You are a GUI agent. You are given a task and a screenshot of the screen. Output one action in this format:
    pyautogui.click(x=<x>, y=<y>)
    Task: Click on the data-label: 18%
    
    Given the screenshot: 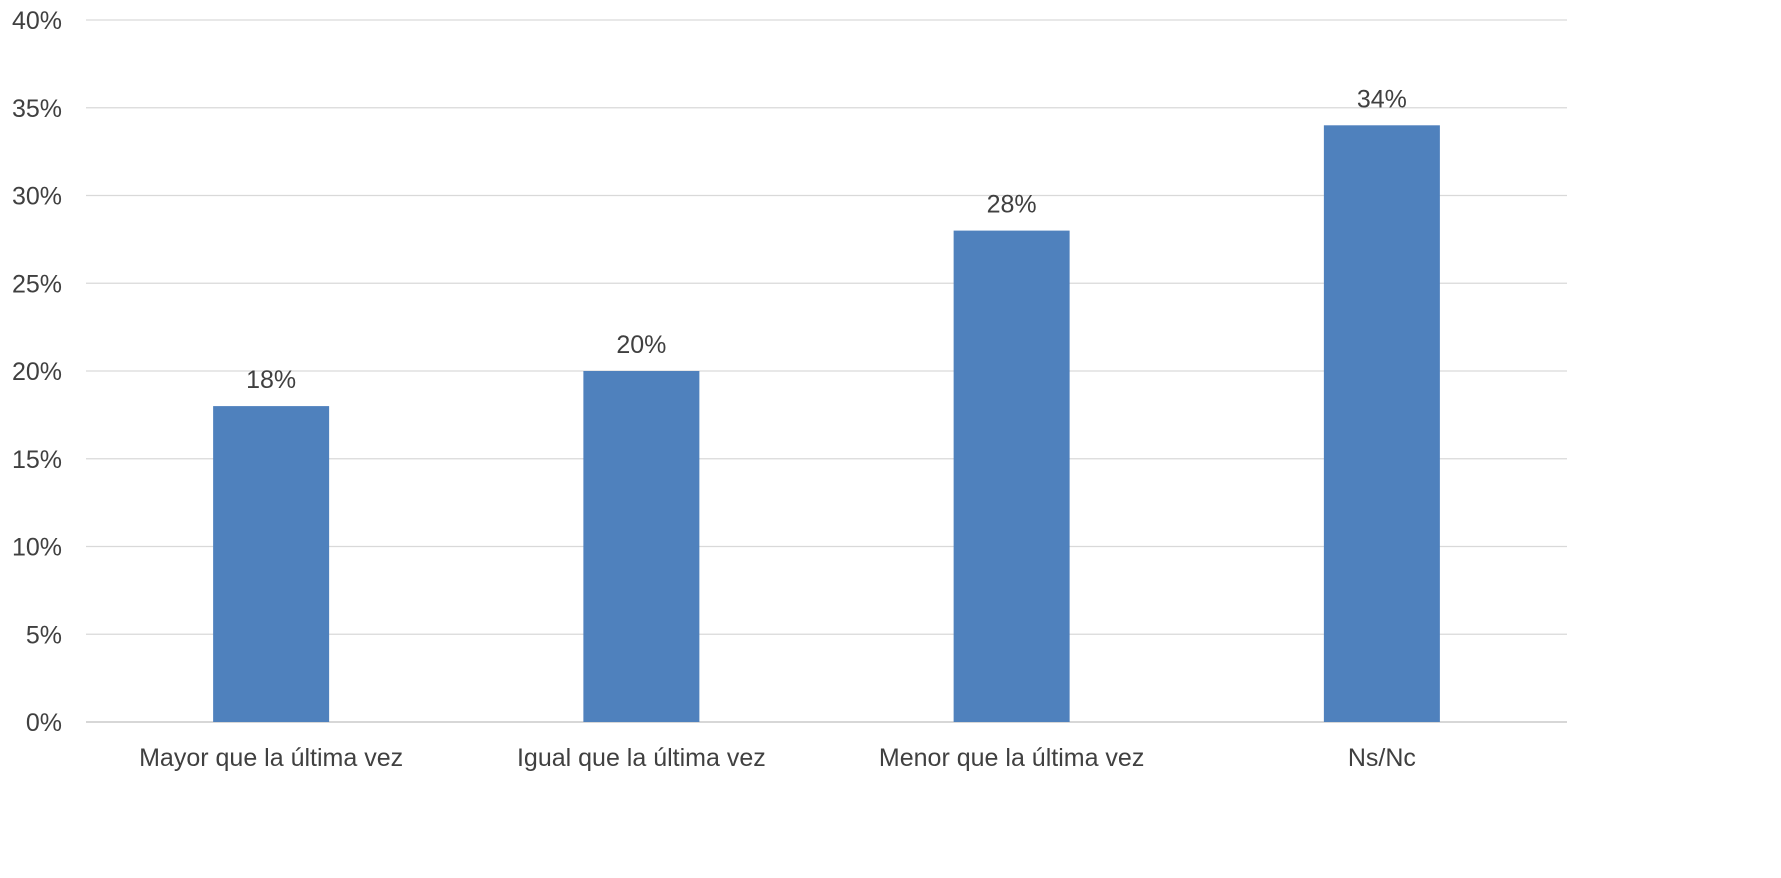 What is the action you would take?
    pyautogui.click(x=271, y=380)
    